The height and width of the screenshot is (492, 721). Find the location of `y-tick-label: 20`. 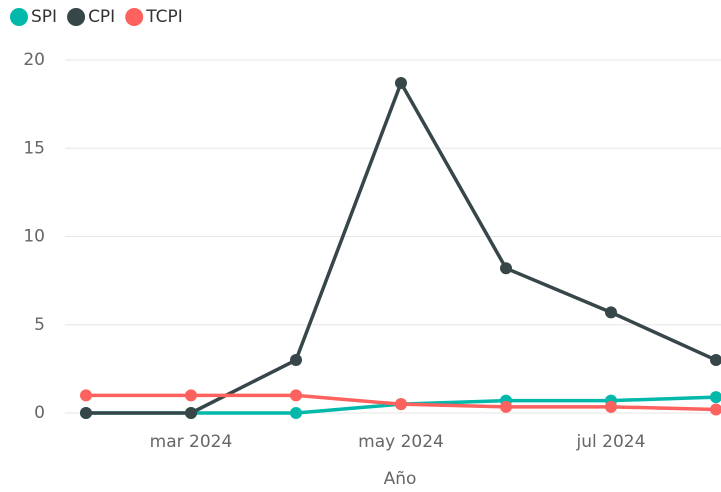

y-tick-label: 20 is located at coordinates (34, 60).